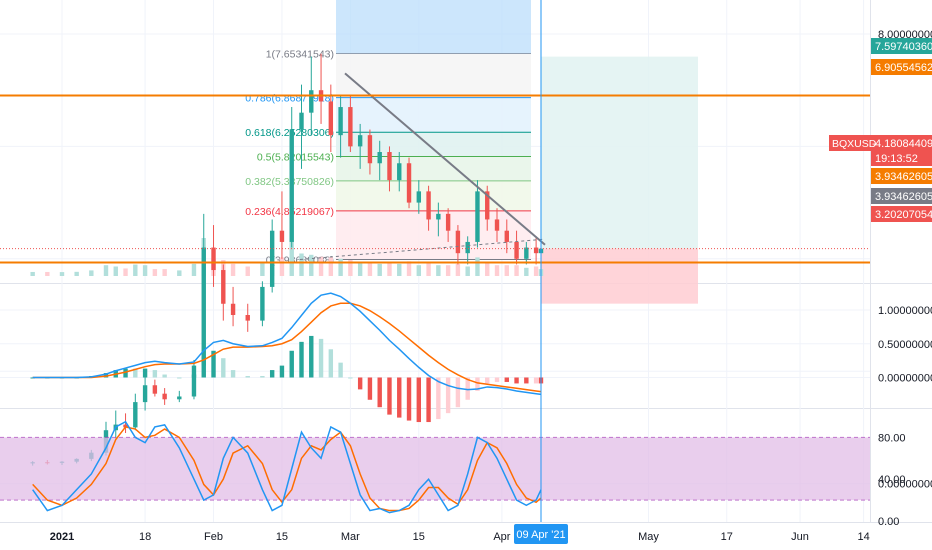  I want to click on crosshair-date-label: 09 Apr '21, so click(540, 535).